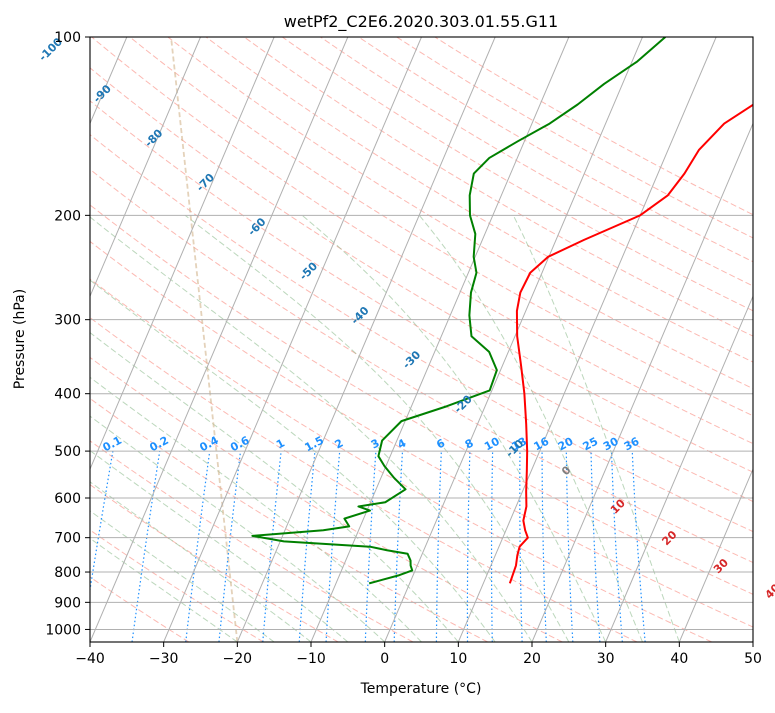 Image resolution: width=775 pixels, height=713 pixels. I want to click on y-tick-label: 400, so click(67, 395).